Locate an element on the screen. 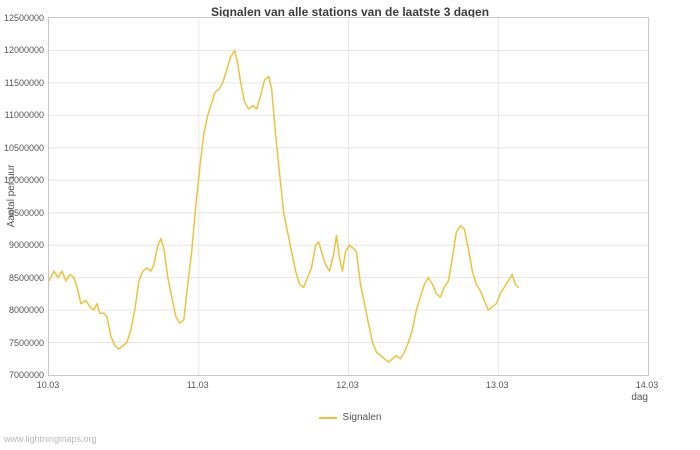 Image resolution: width=700 pixels, height=450 pixels. watermark-text: www.lightningmaps.org is located at coordinates (50, 439).